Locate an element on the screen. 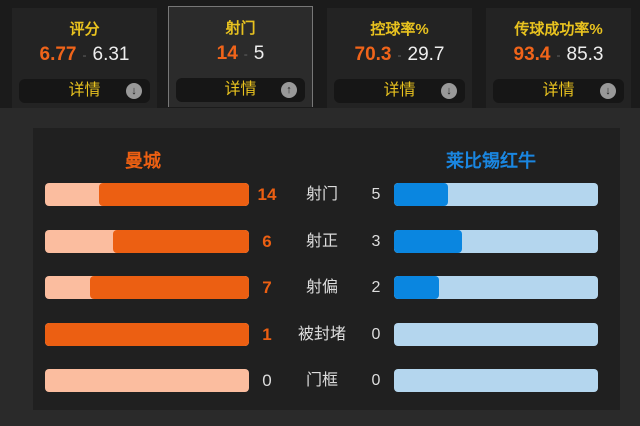 Image resolution: width=640 pixels, height=426 pixels. stat-row: 6 射正 3 is located at coordinates (320, 241).